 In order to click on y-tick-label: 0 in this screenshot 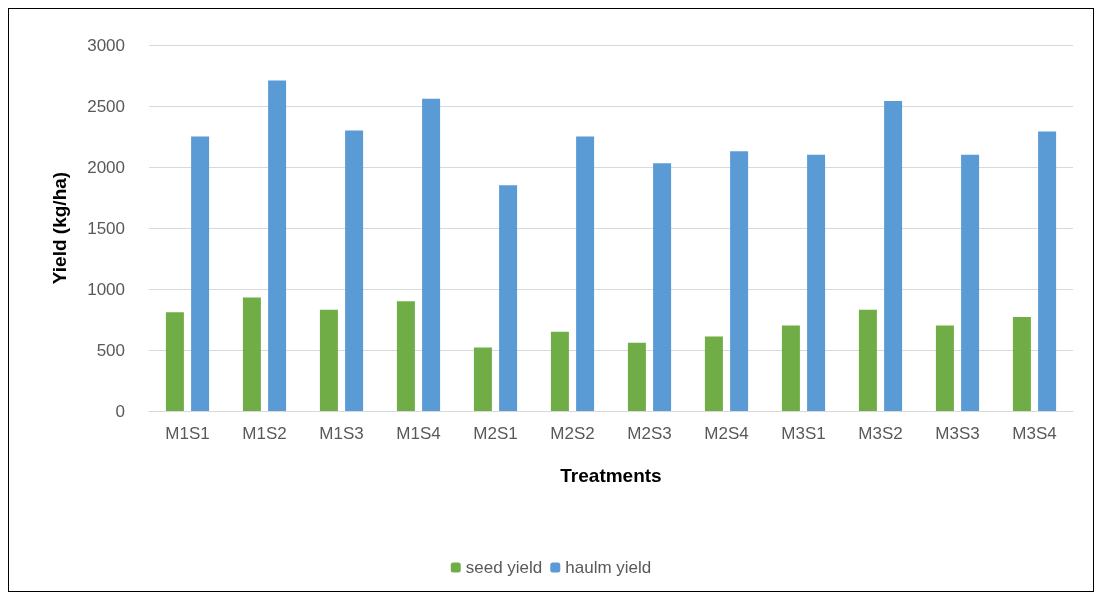, I will do `click(120, 411)`.